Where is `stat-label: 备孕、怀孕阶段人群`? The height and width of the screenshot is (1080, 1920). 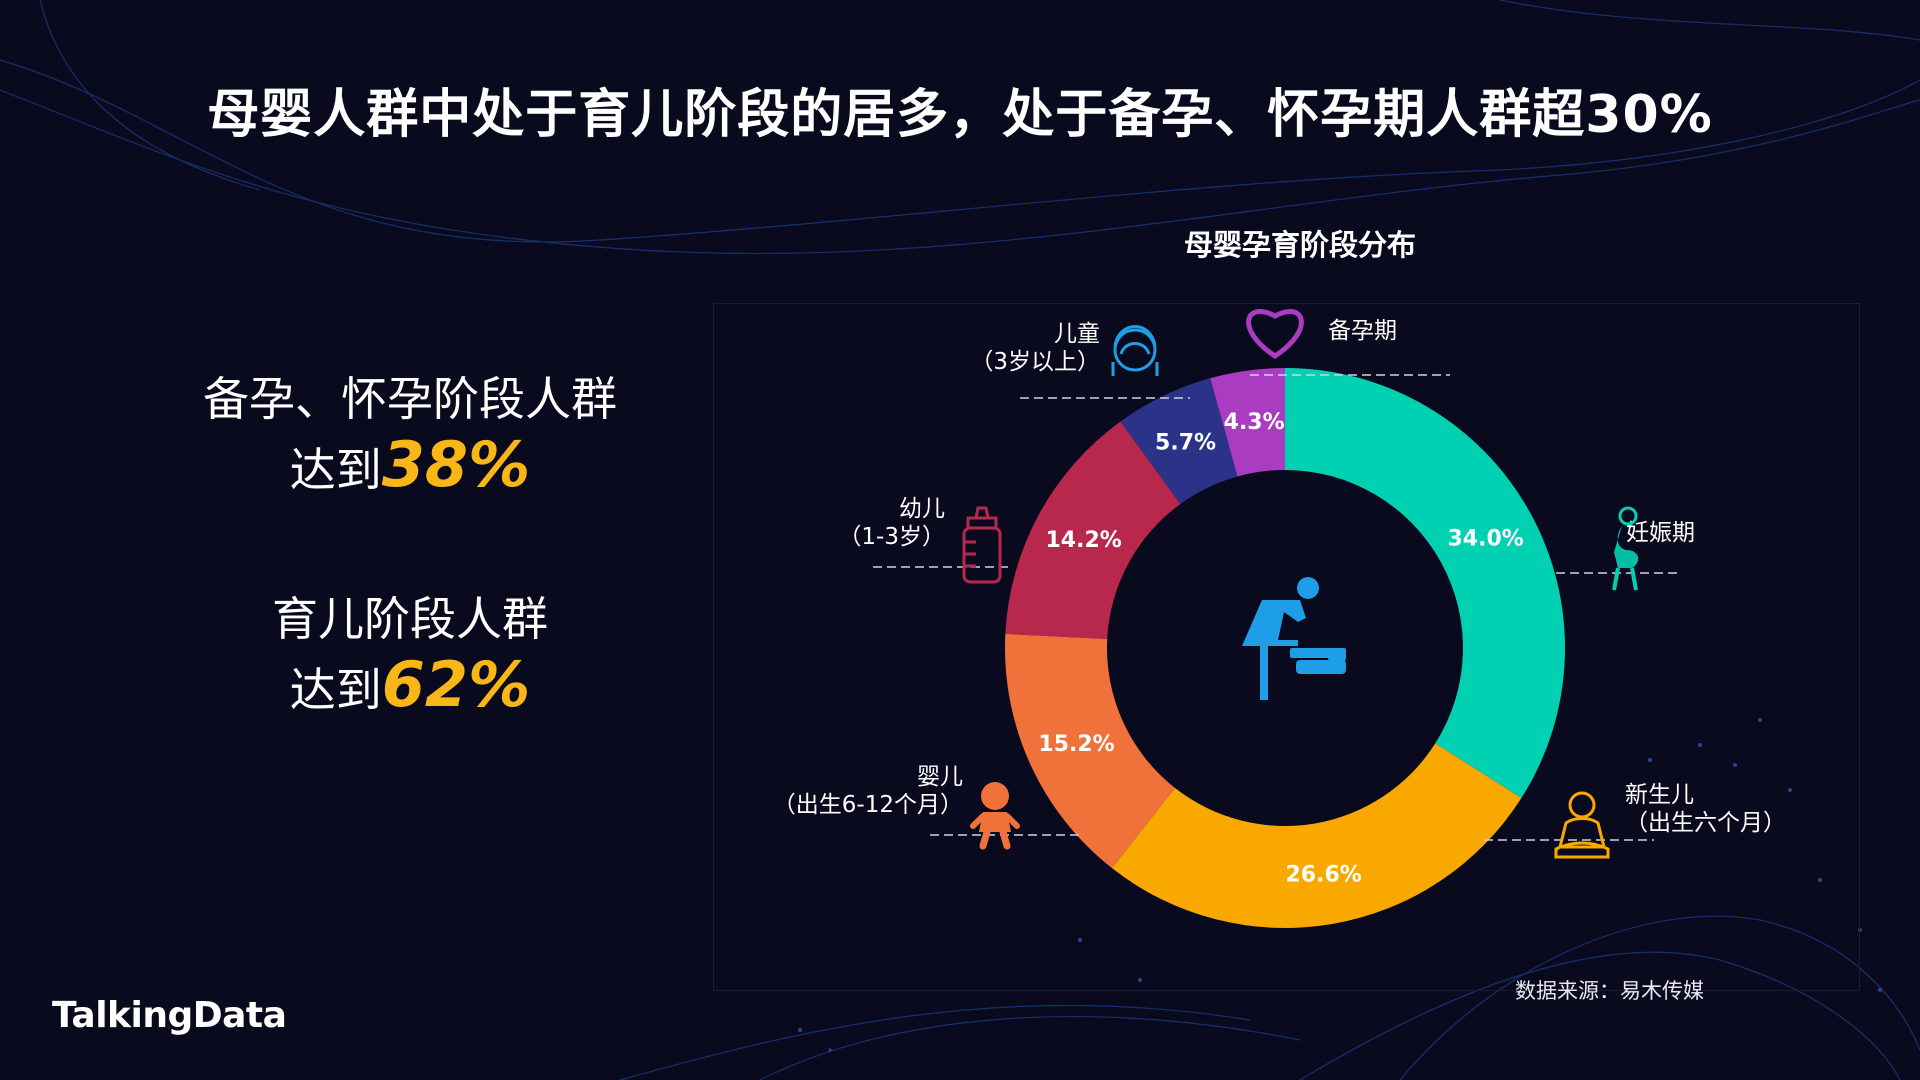
stat-label: 备孕、怀孕阶段人群 is located at coordinates (410, 399).